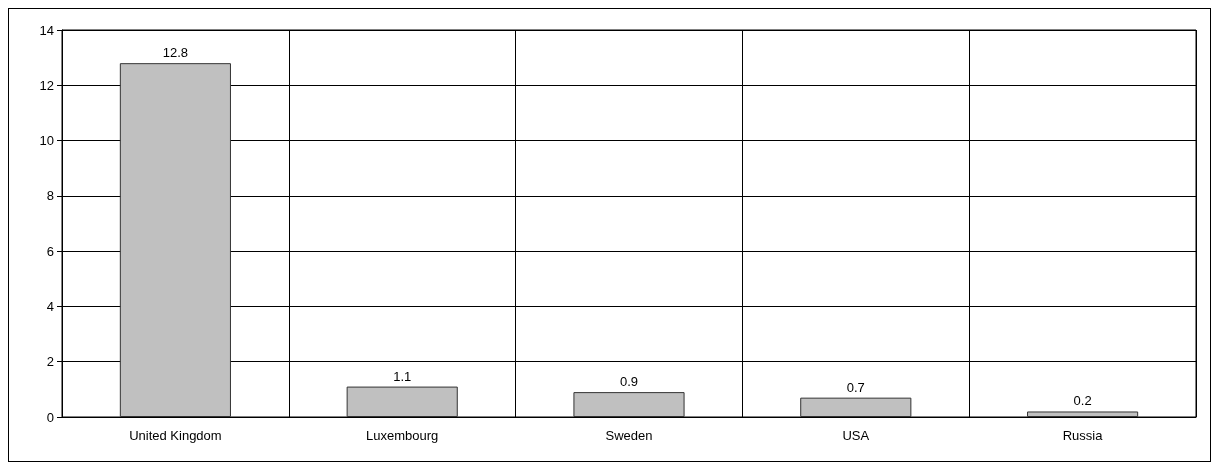  Describe the element at coordinates (856, 435) in the screenshot. I see `x-tick-label: USA` at that location.